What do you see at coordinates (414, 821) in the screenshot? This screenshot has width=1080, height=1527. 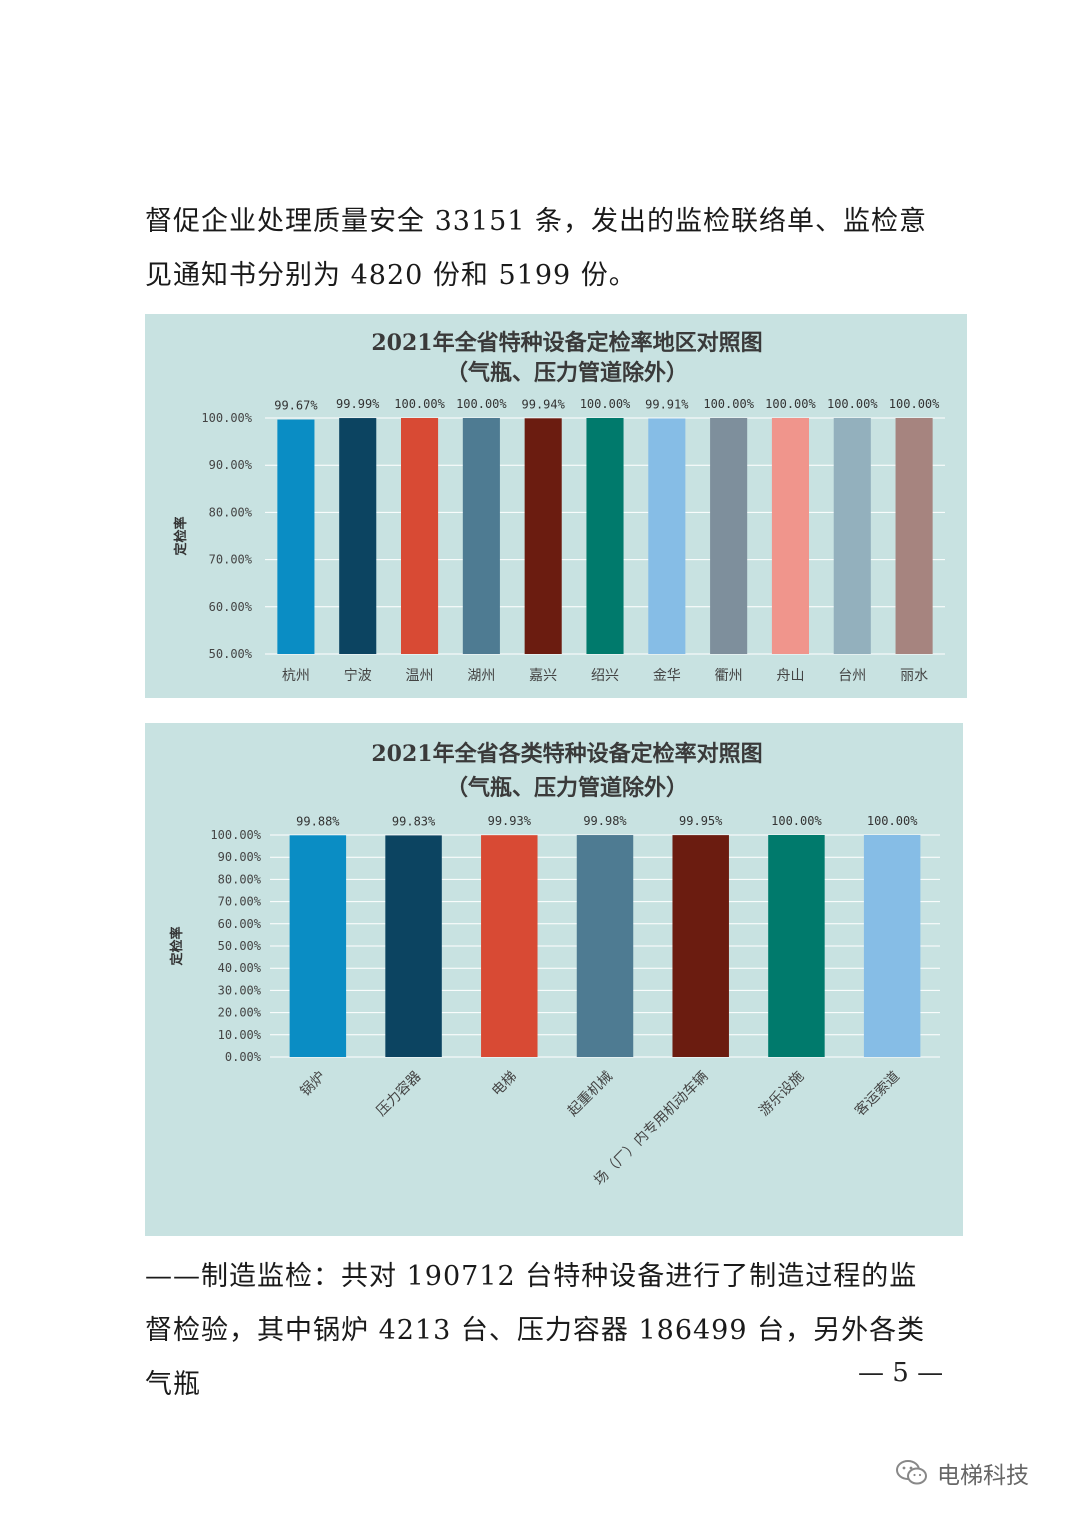 I see `data-label: 99.83%` at bounding box center [414, 821].